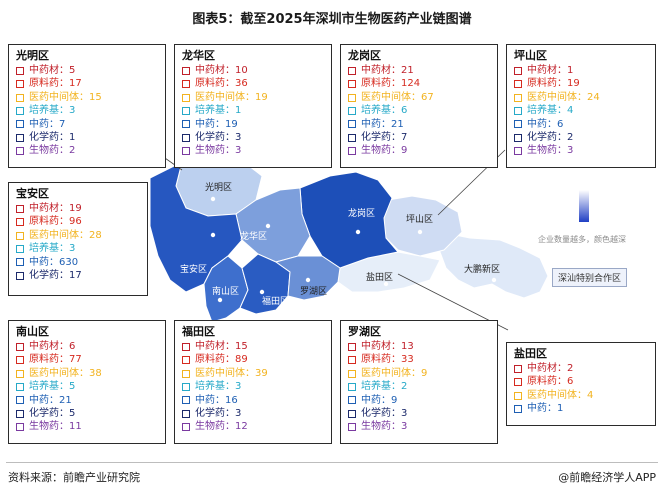 The width and height of the screenshot is (664, 488). Describe the element at coordinates (74, 477) in the screenshot. I see `source-note: 资料来源：前瞻产业研究院` at that location.